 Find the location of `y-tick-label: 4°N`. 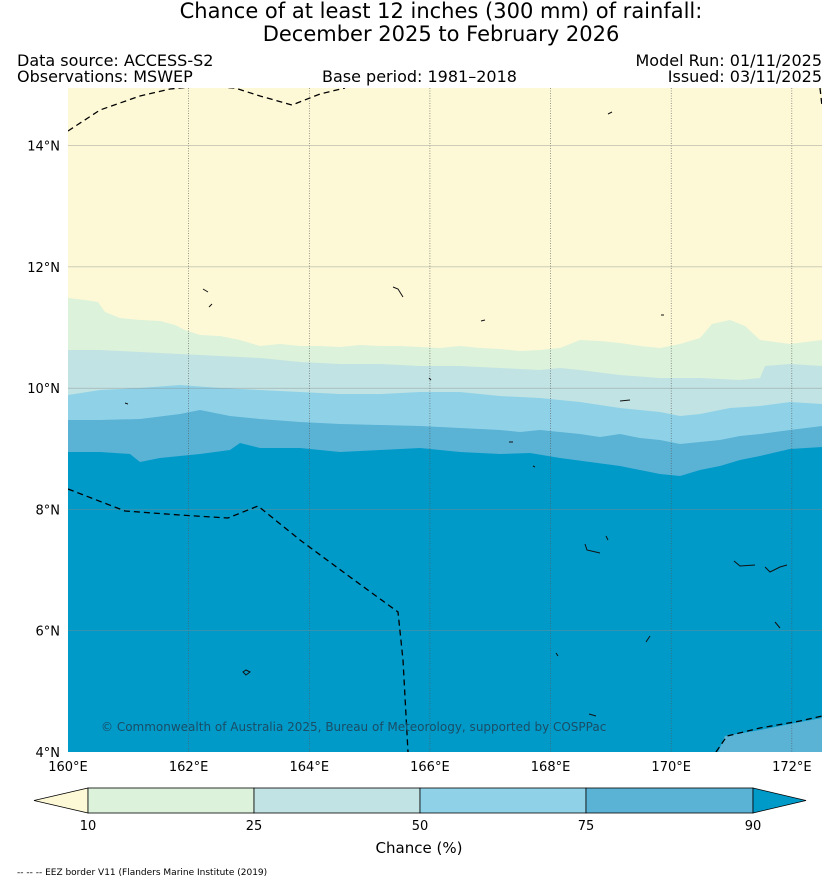

y-tick-label: 4°N is located at coordinates (48, 753).